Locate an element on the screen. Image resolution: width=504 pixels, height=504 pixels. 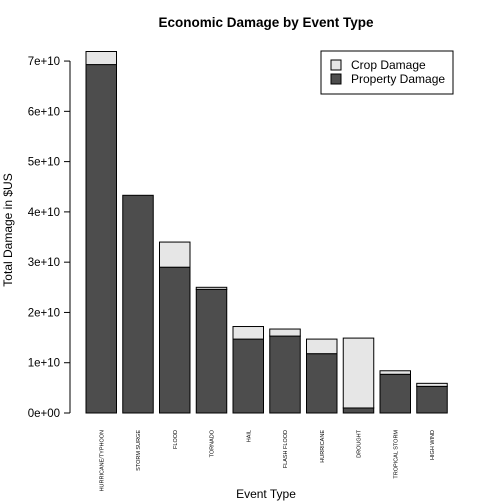
x-tick-label: HIGH WIND is located at coordinates (433, 445).